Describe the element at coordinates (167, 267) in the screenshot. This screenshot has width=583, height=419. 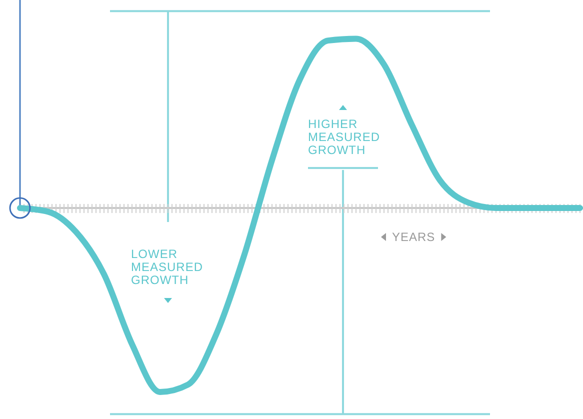
I see `annotation: LOWER MEASURED GROWTH` at that location.